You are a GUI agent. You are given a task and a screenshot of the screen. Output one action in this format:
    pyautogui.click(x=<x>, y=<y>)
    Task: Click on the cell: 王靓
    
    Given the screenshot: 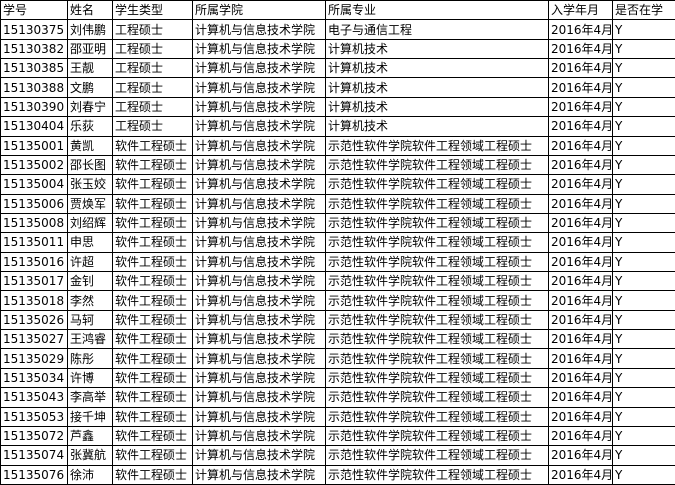 What is the action you would take?
    pyautogui.click(x=90, y=68)
    